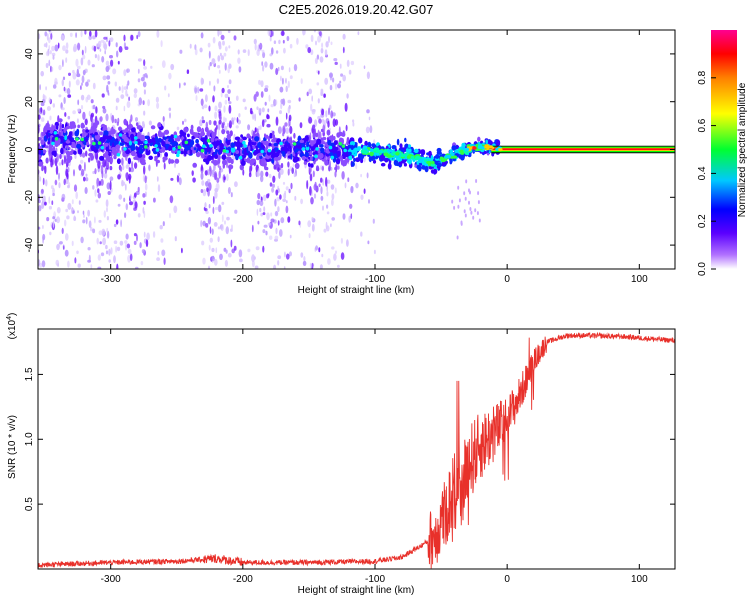 The image size is (750, 600). Describe the element at coordinates (12, 326) in the screenshot. I see `snr-multiplier: (x104)` at that location.